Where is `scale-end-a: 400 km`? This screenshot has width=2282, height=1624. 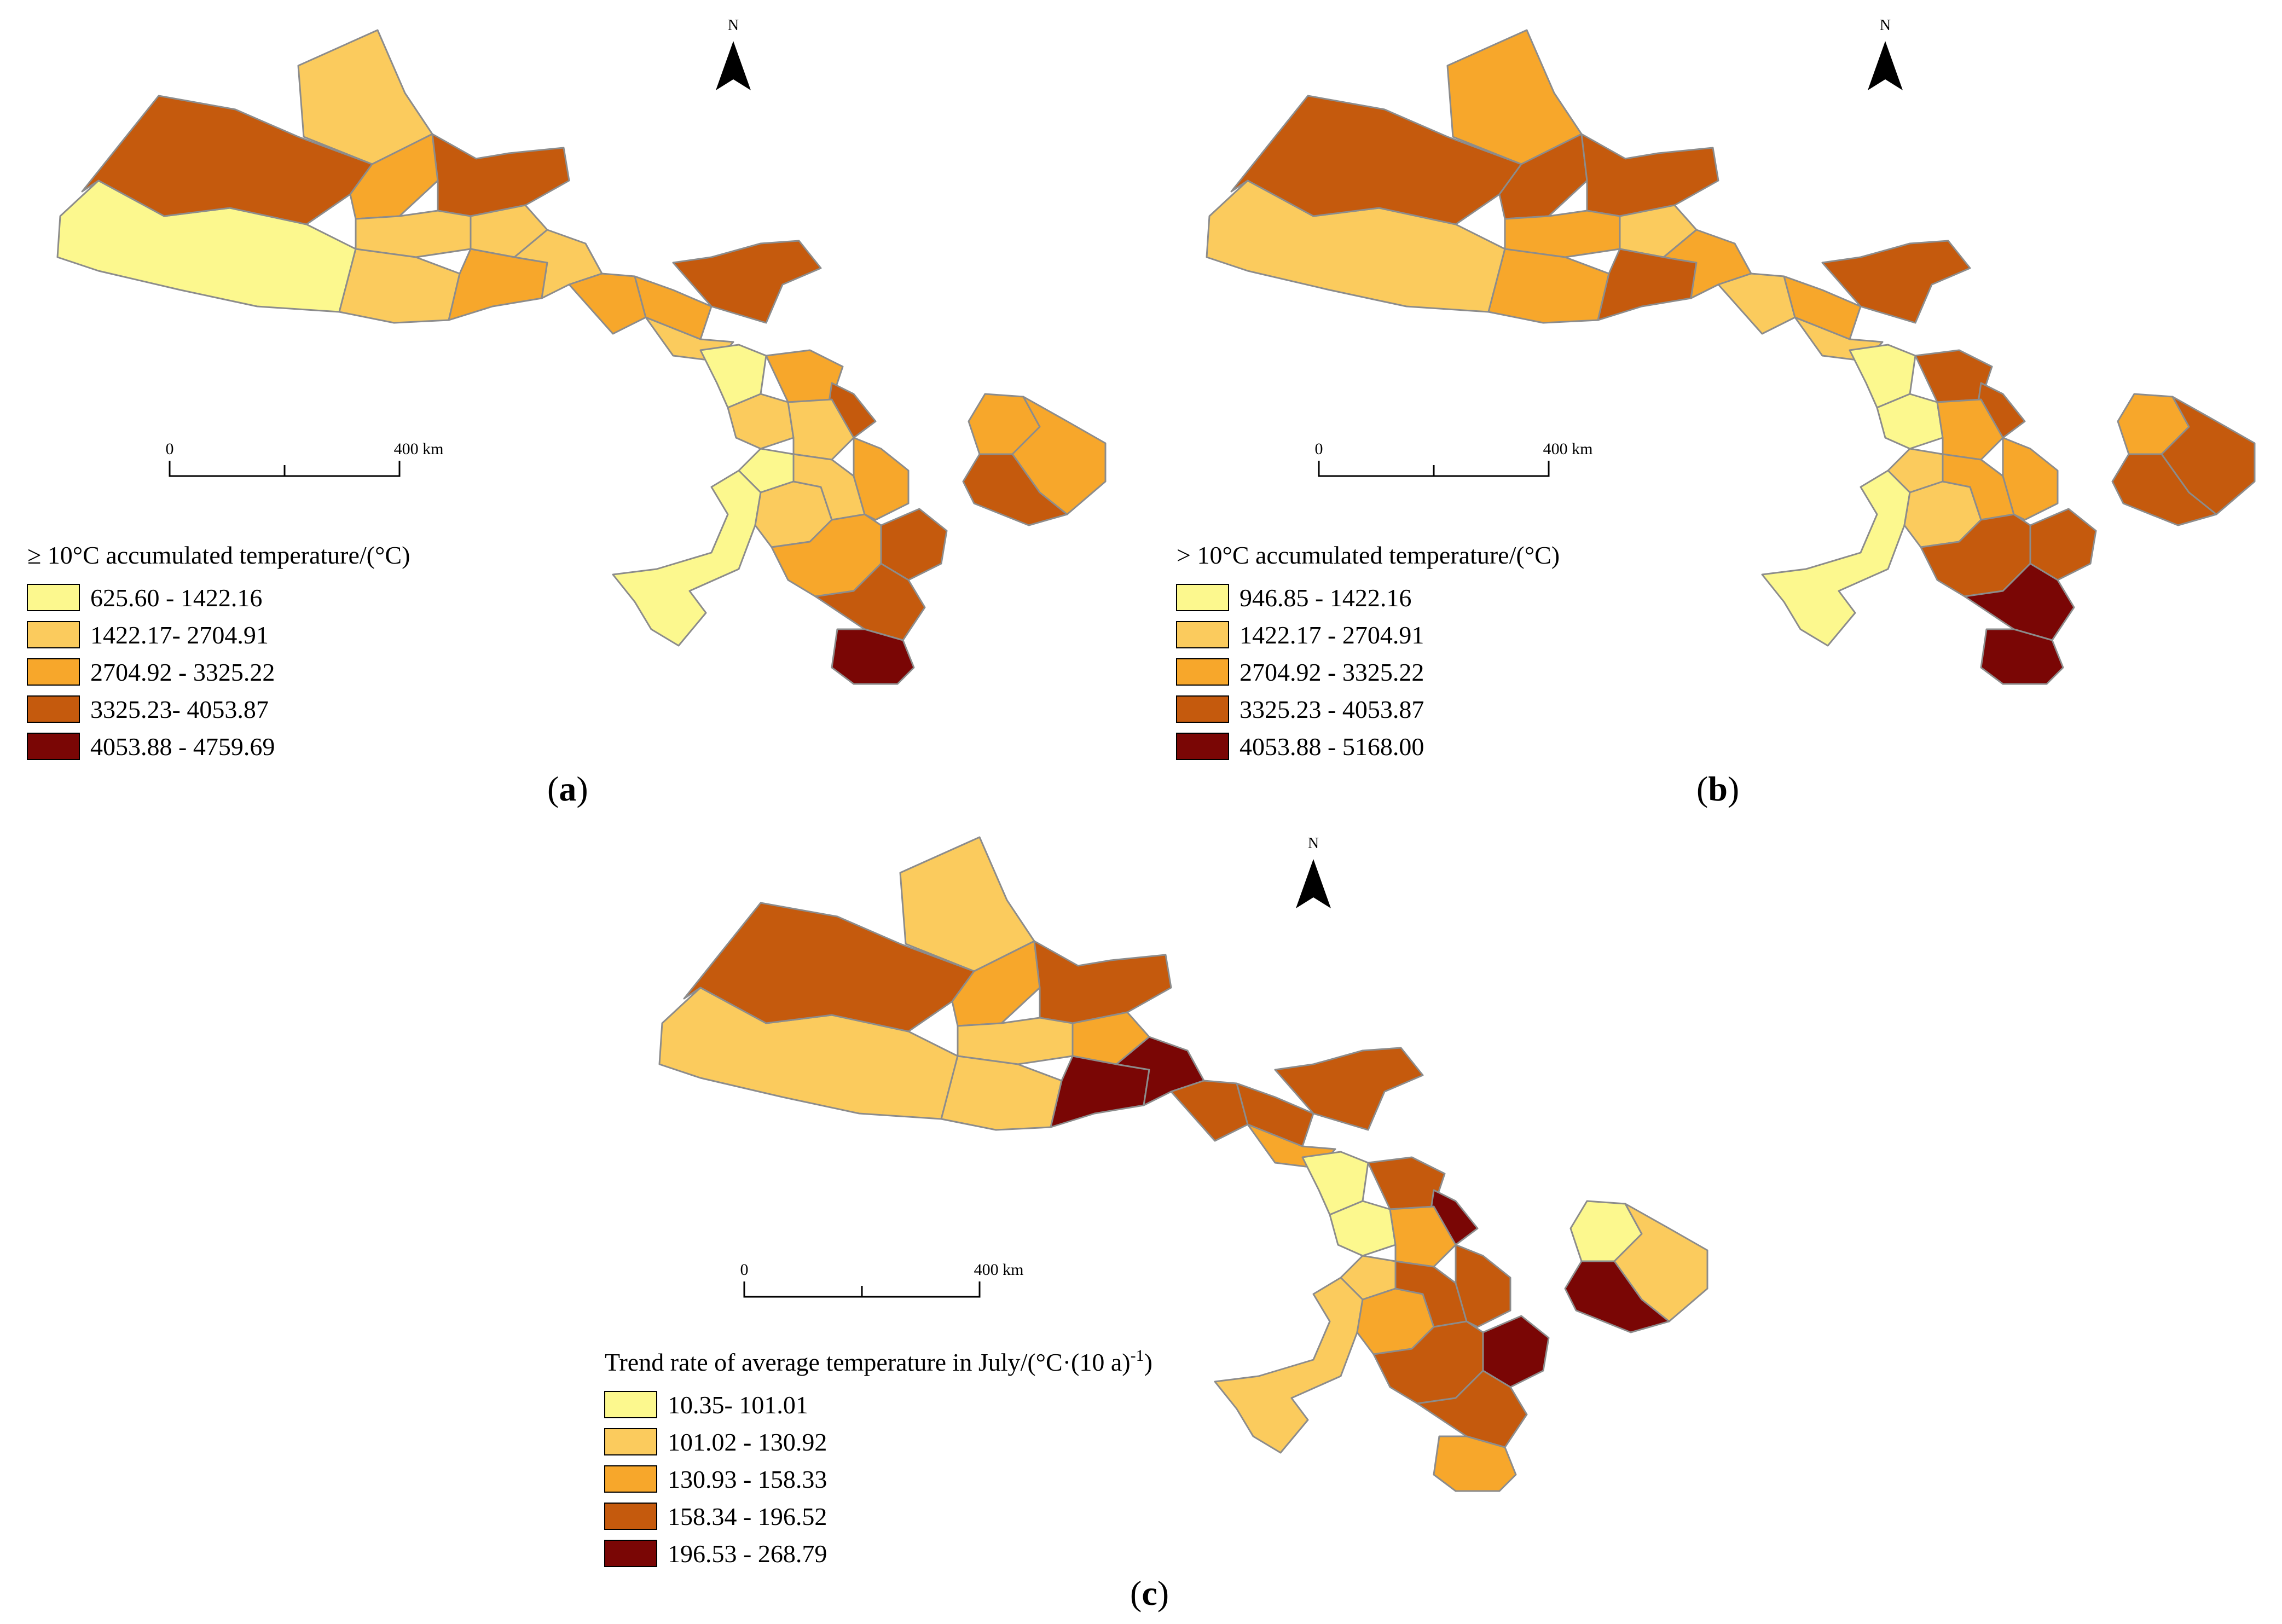
scale-end-a: 400 km is located at coordinates (419, 449).